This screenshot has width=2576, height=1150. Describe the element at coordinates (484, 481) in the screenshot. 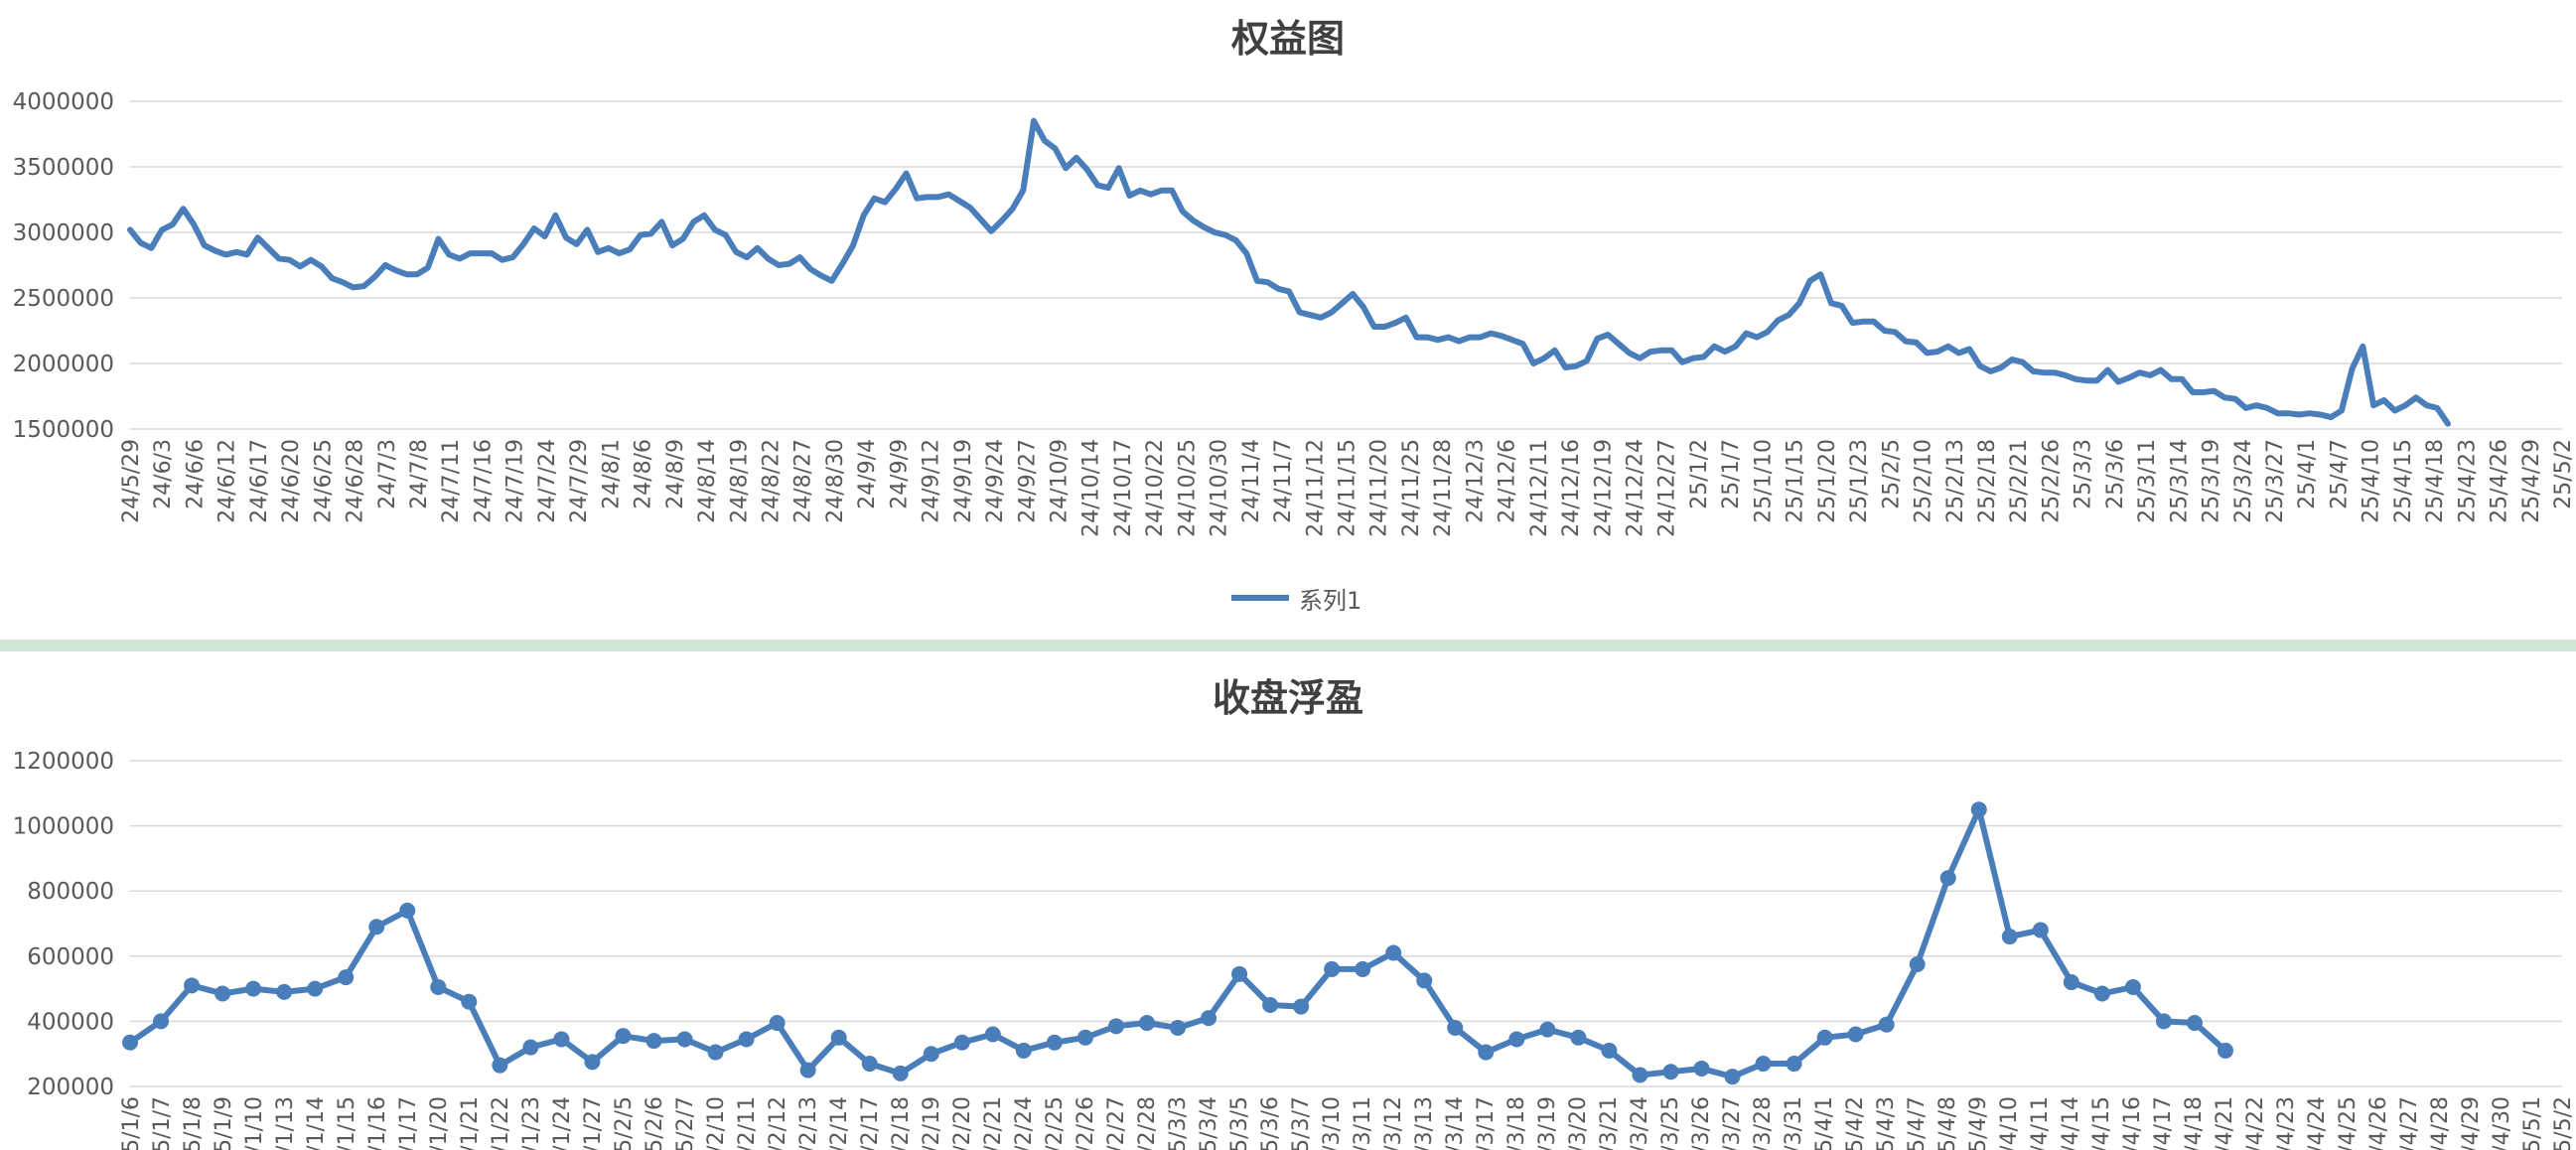

I see `x-tick-label: 24/7/16` at that location.